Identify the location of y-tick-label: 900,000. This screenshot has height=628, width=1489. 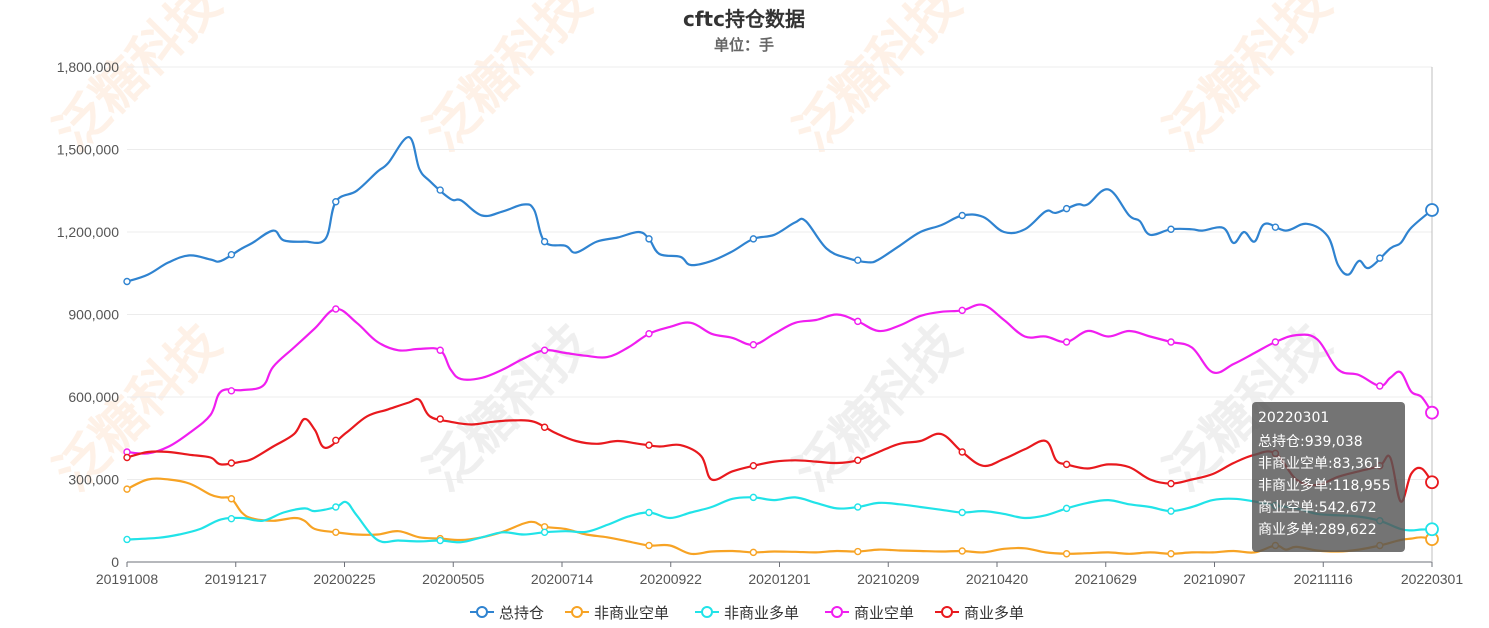
(93, 315).